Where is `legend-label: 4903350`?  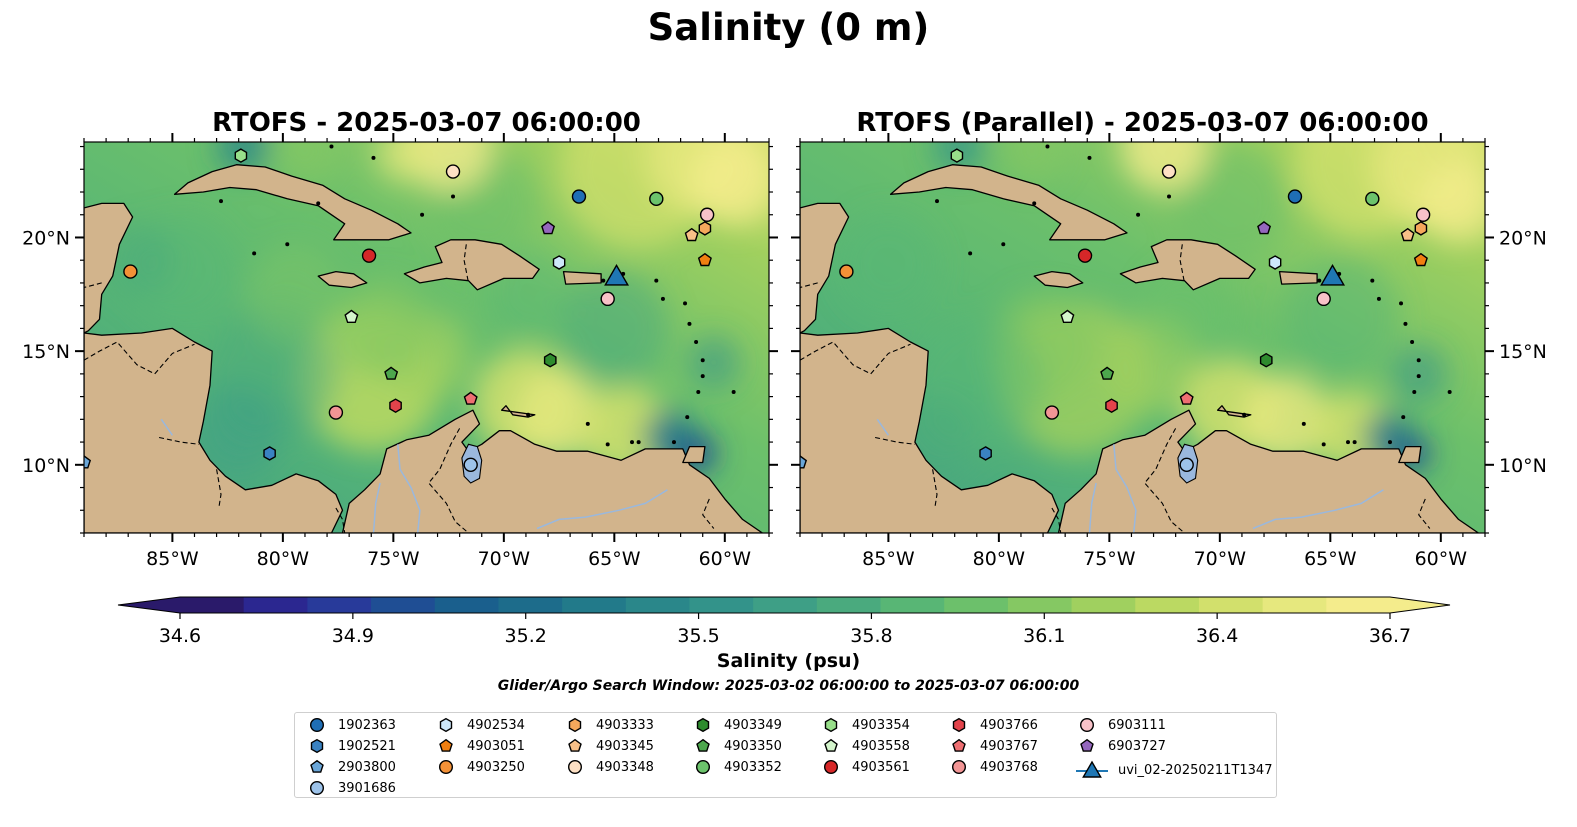 legend-label: 4903350 is located at coordinates (753, 746).